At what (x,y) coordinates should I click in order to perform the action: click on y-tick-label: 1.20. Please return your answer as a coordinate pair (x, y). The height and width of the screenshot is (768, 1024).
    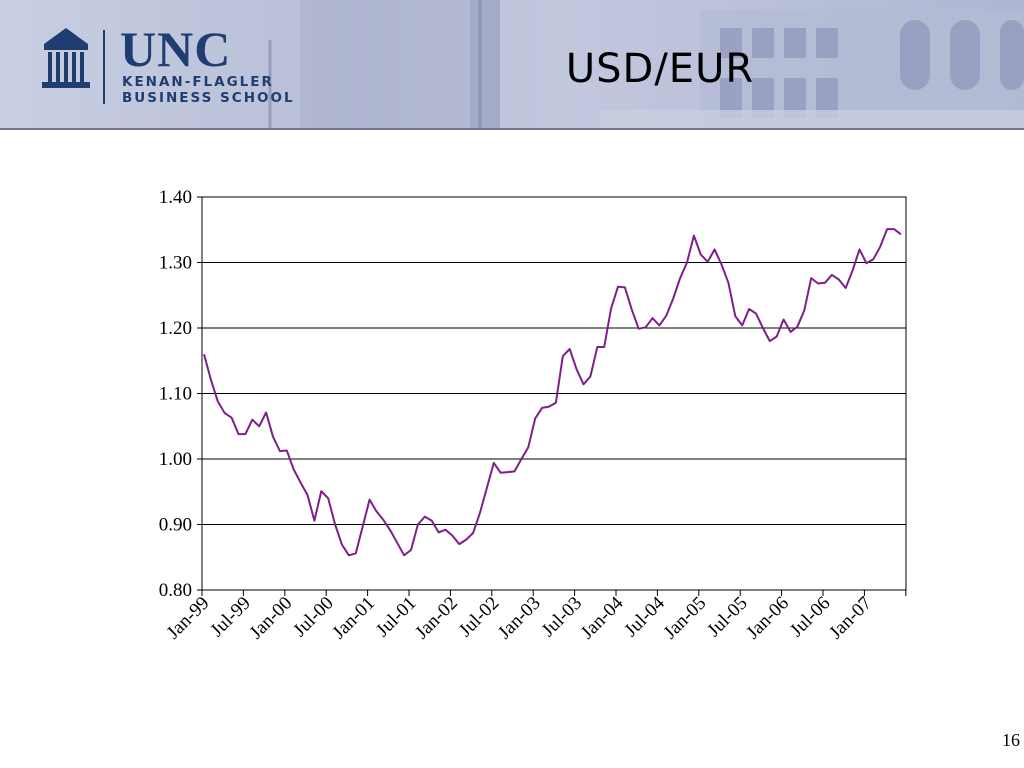
    Looking at the image, I should click on (175, 328).